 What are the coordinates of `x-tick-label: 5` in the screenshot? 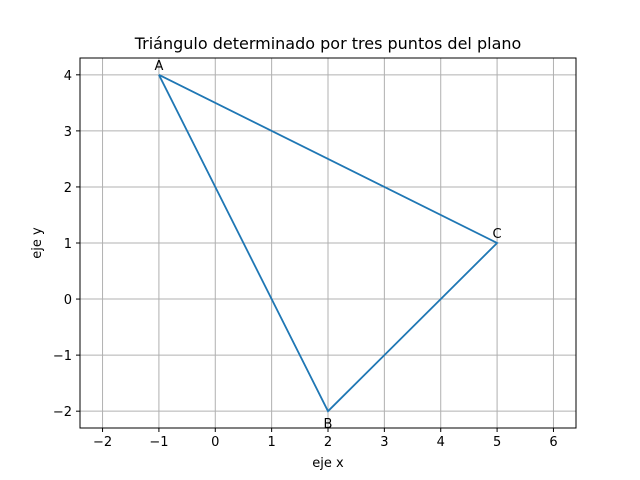 It's located at (497, 442).